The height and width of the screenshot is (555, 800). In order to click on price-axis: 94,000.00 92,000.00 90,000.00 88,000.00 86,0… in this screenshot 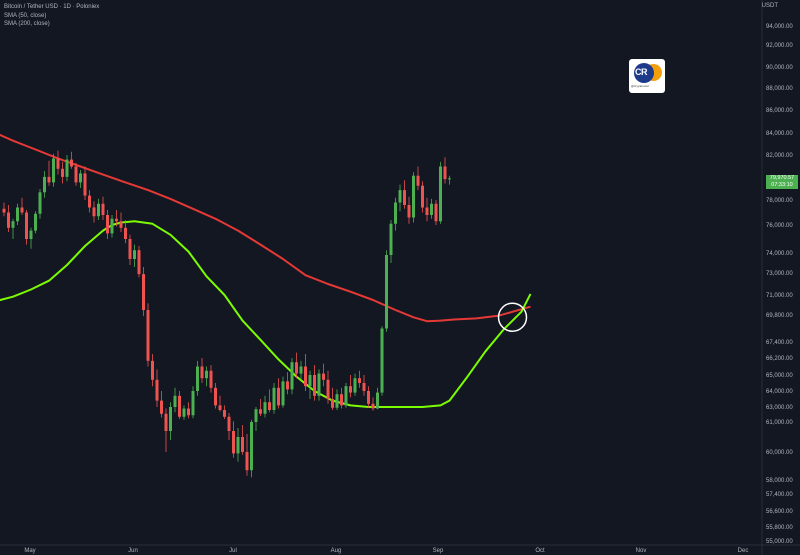, I will do `click(779, 284)`.